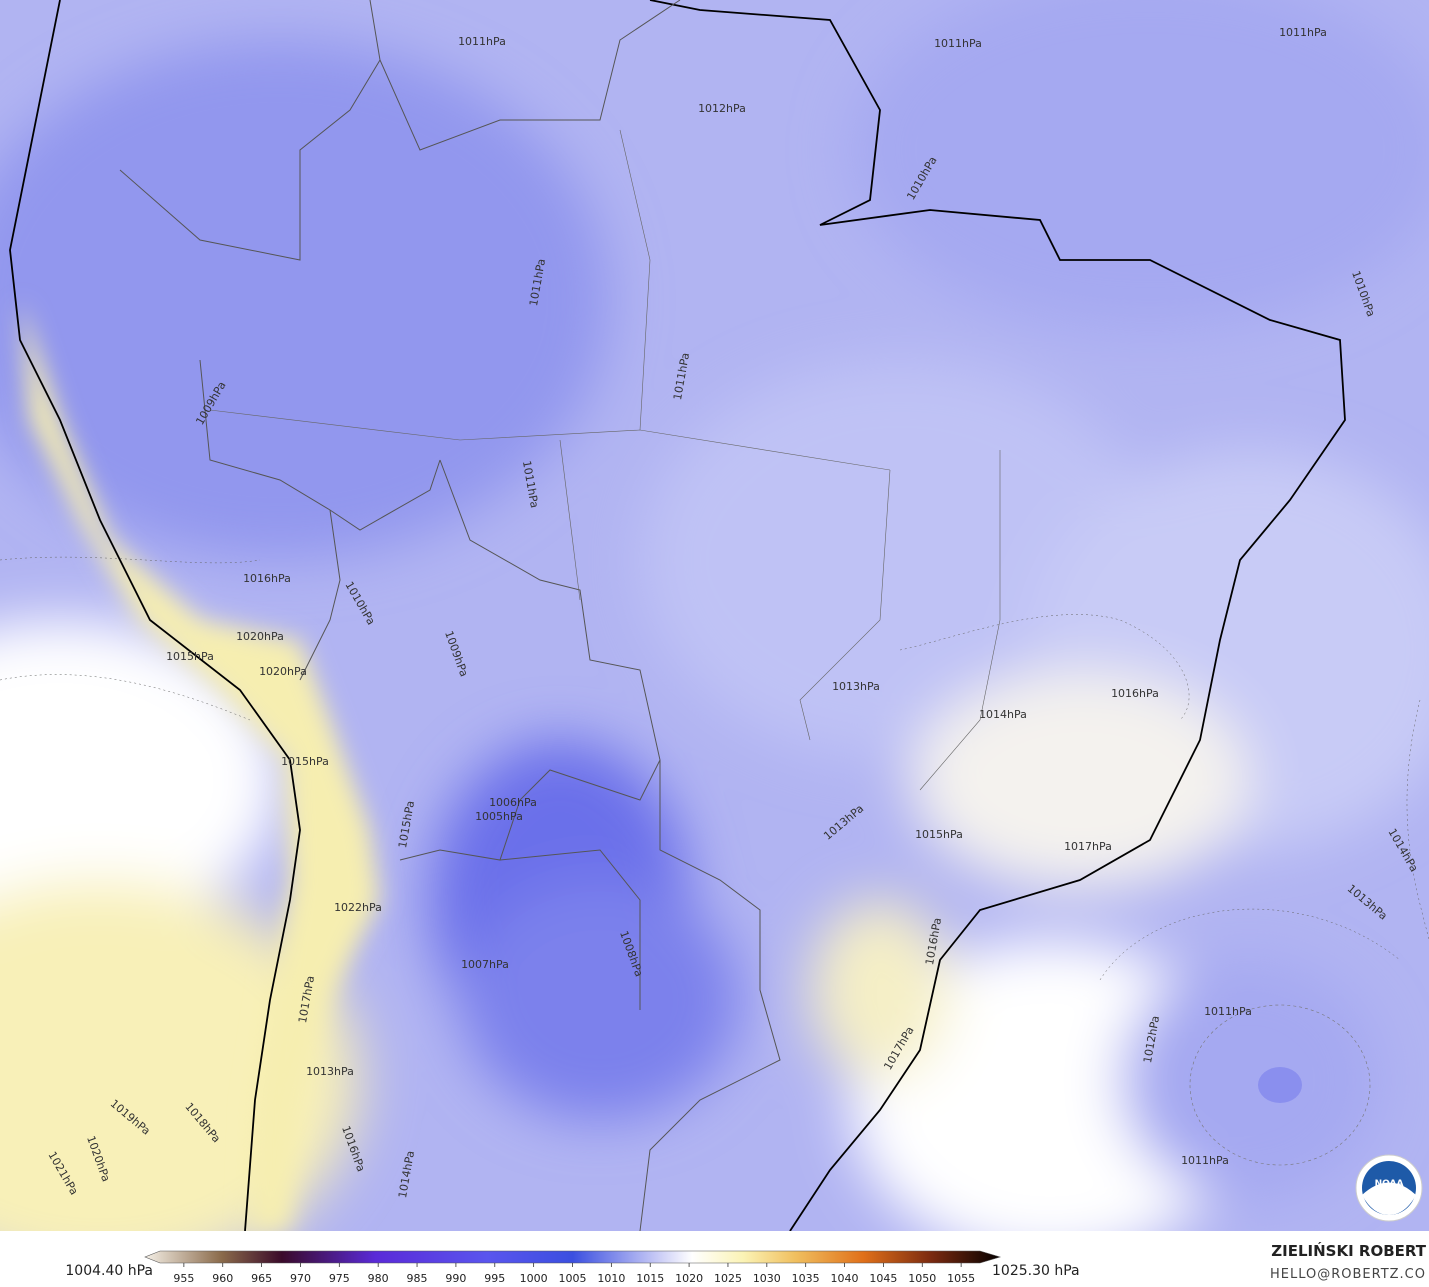 The image size is (1429, 1287). What do you see at coordinates (261, 1278) in the screenshot?
I see `colorbar-tick-label: 965` at bounding box center [261, 1278].